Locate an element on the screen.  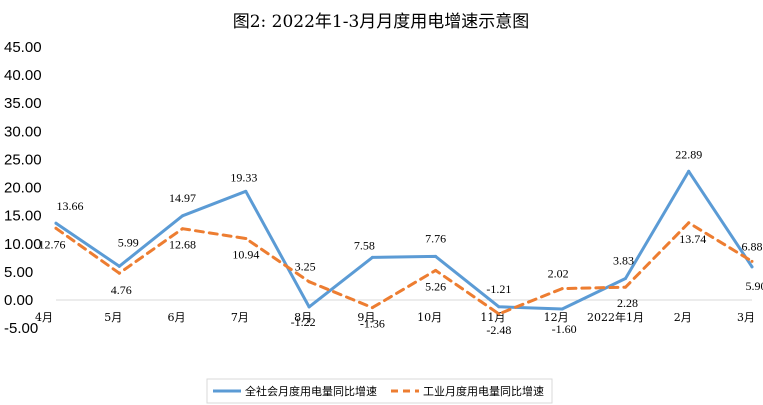
data-label: -2.48 is located at coordinates (498, 330).